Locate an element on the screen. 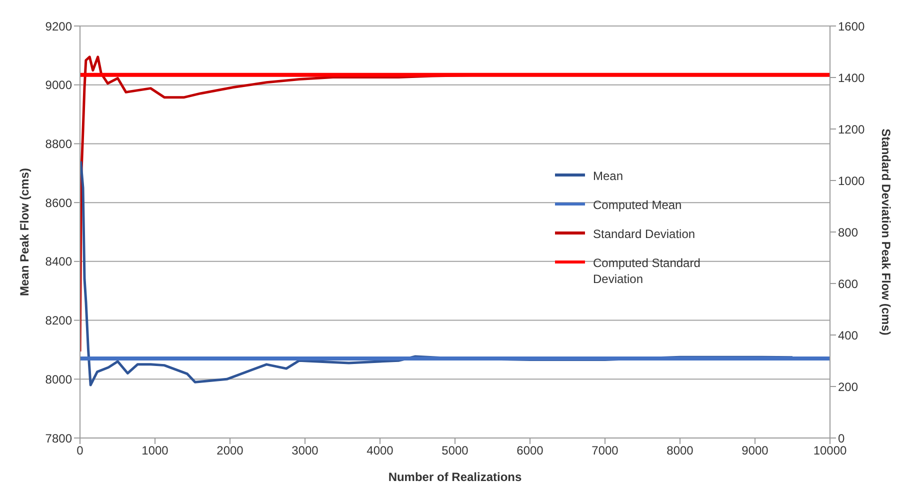  y2-tick-label: 800 is located at coordinates (848, 232).